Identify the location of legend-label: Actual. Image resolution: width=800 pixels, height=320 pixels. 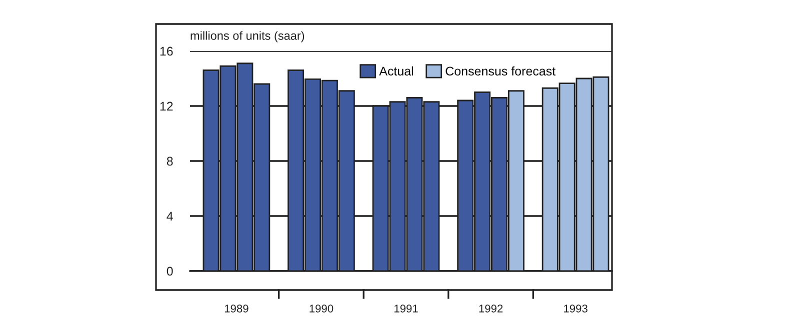
(396, 71).